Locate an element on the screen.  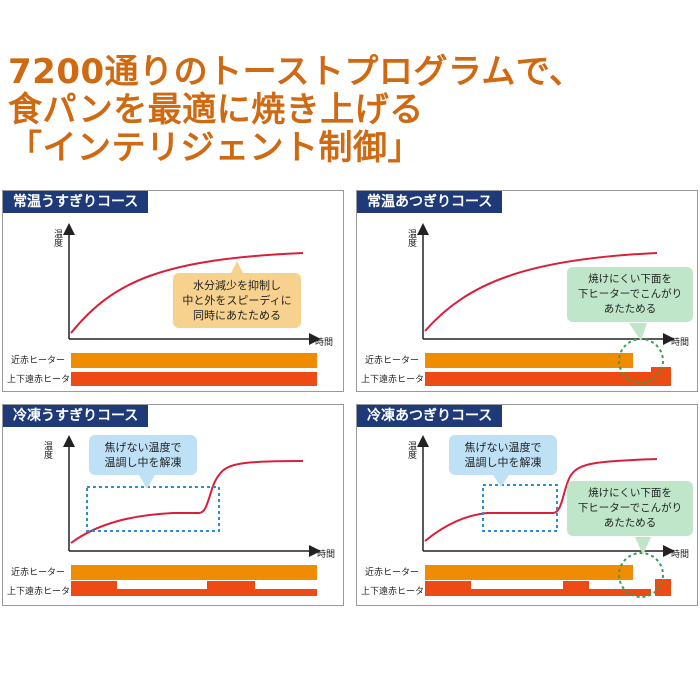
panel-room-thick-diagram: 温度 時間 近赤ヒーター 上下遠赤ヒーター is located at coordinates (525, 304).